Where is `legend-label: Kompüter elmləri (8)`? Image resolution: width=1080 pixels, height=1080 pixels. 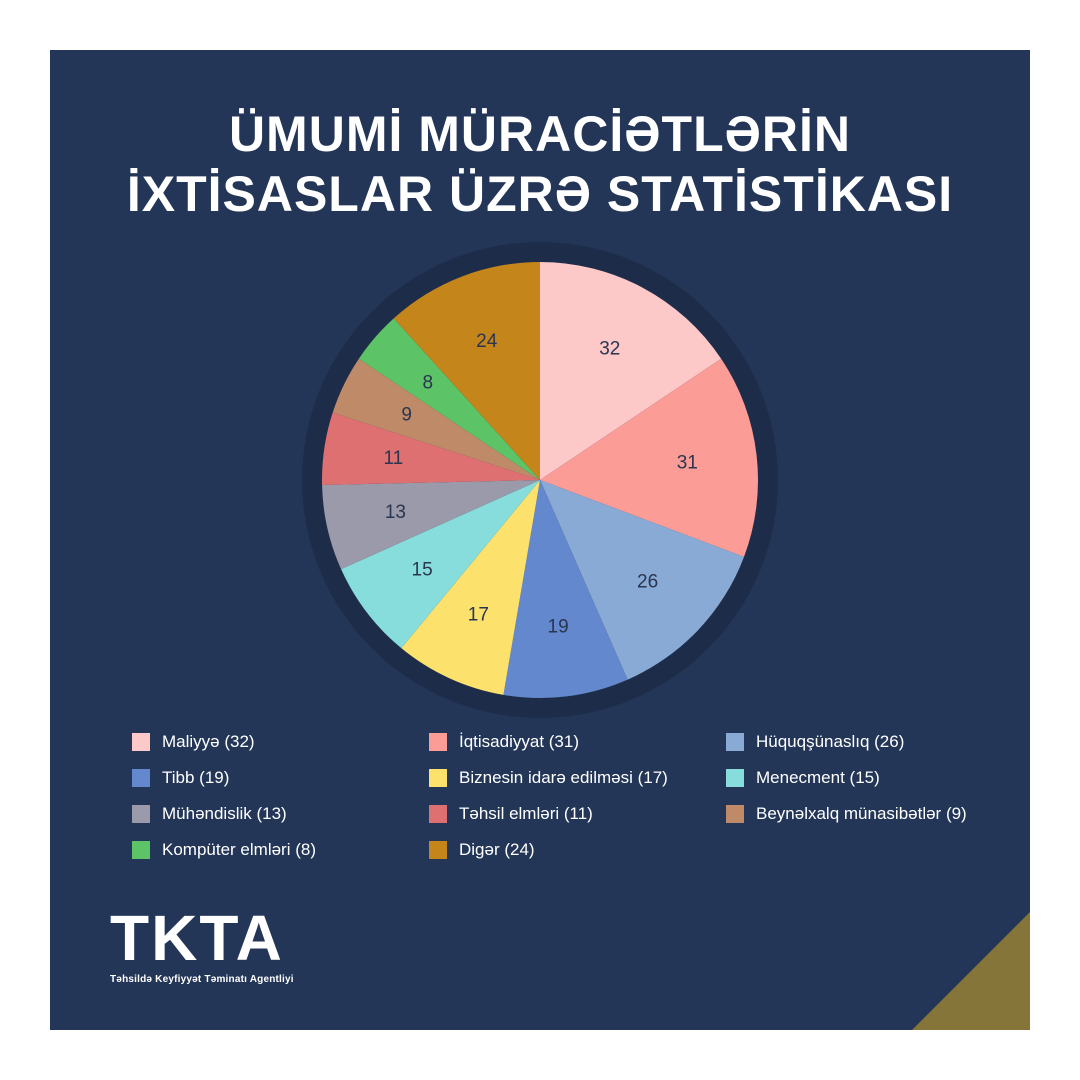
legend-label: Kompüter elmləri (8) is located at coordinates (239, 849).